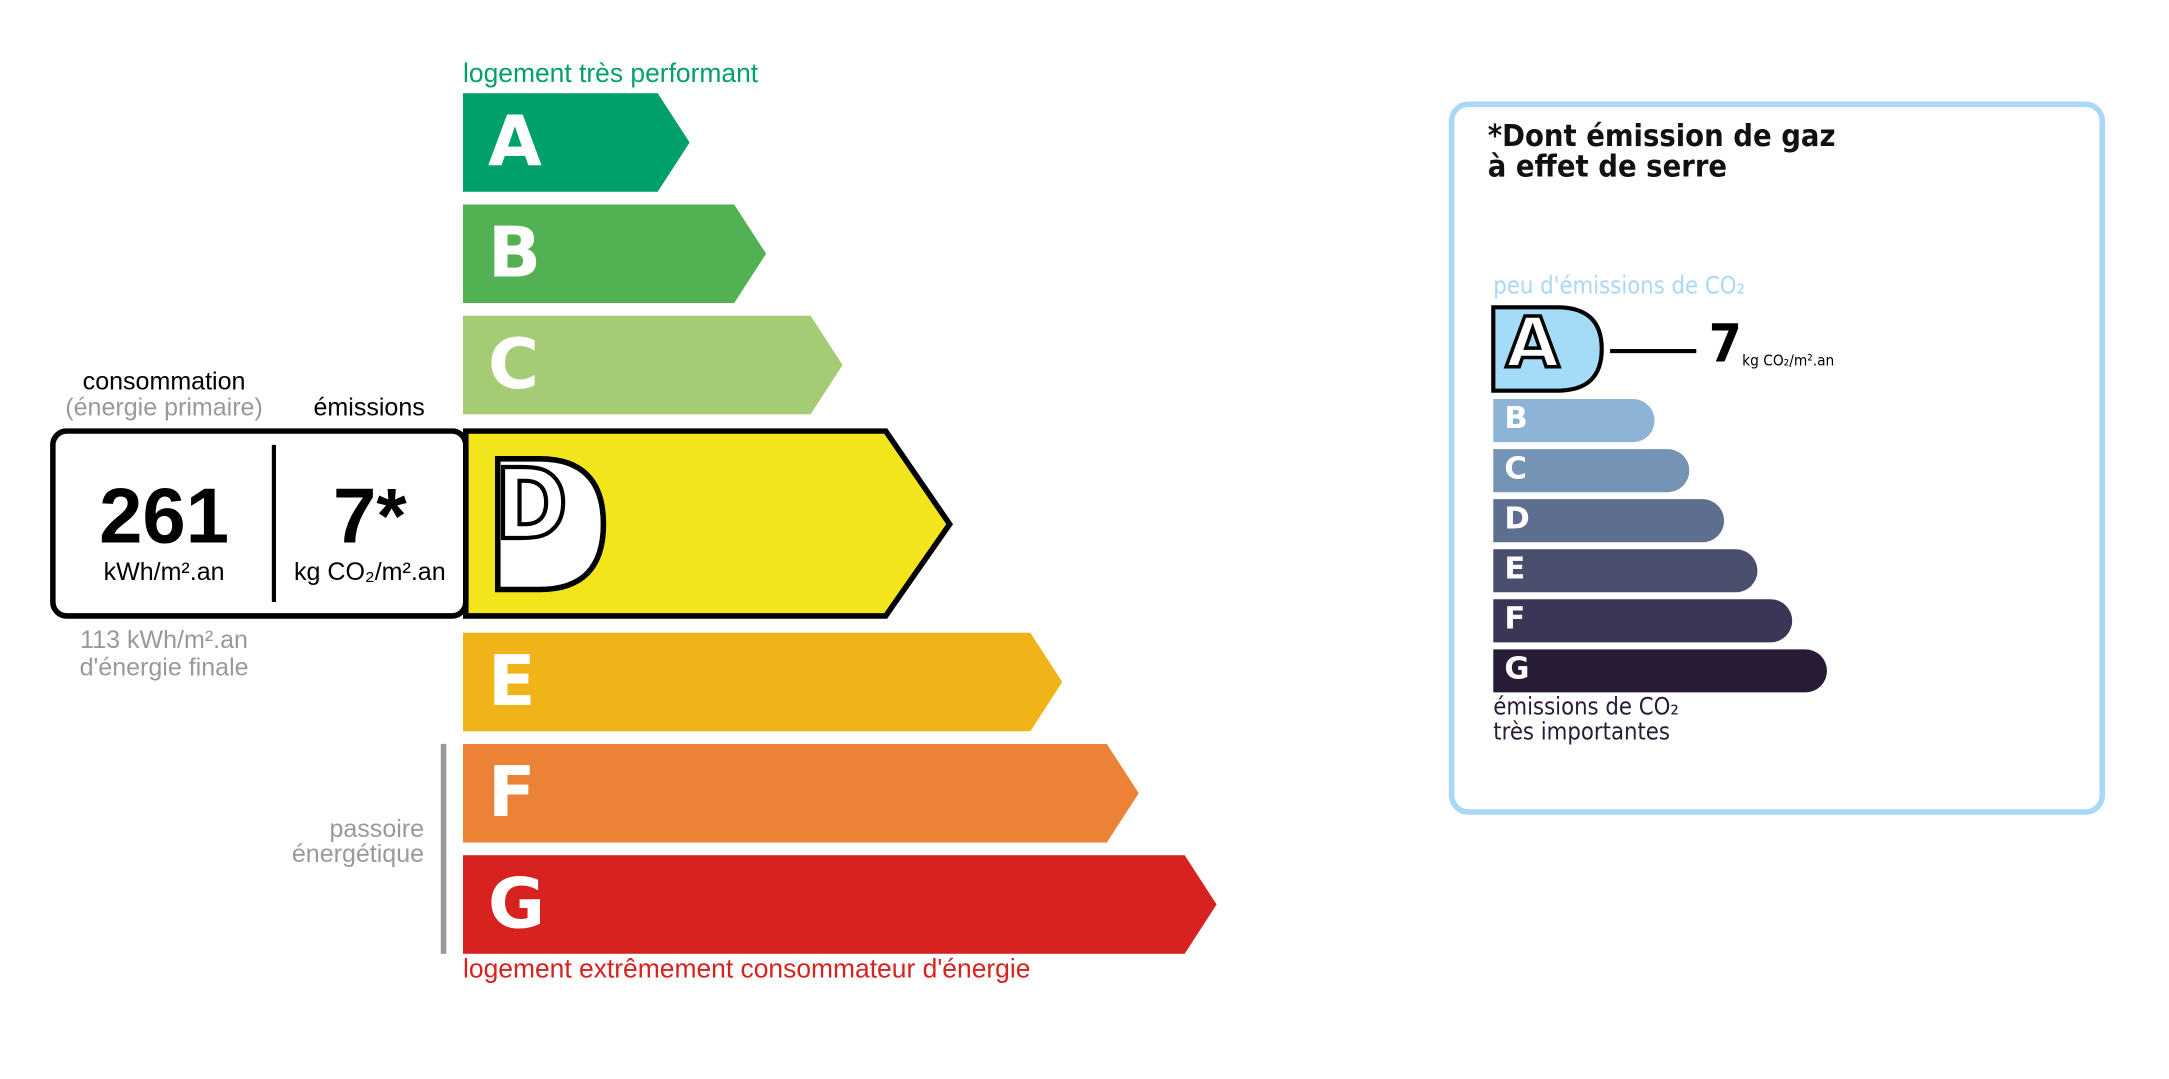 The height and width of the screenshot is (1079, 2169). I want to click on ges-current-badge, so click(1547, 349).